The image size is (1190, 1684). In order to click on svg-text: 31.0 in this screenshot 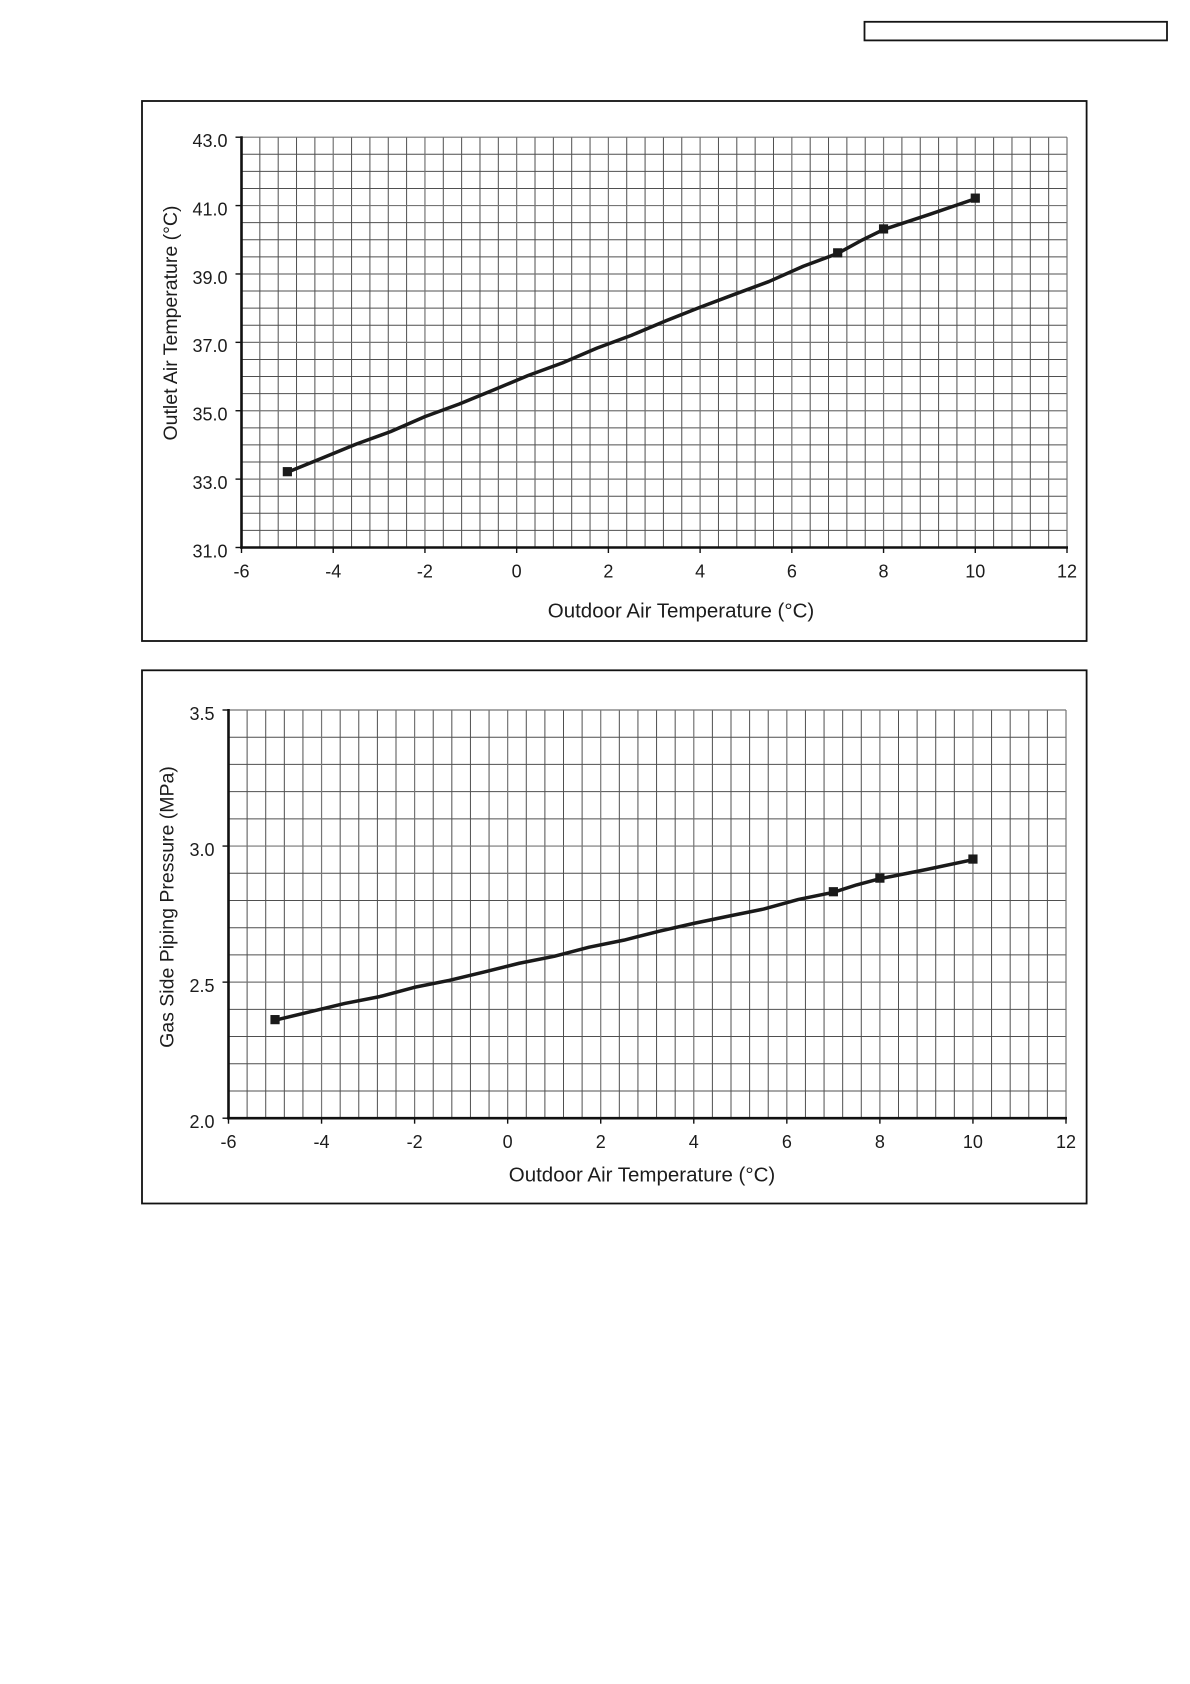, I will do `click(209, 551)`.